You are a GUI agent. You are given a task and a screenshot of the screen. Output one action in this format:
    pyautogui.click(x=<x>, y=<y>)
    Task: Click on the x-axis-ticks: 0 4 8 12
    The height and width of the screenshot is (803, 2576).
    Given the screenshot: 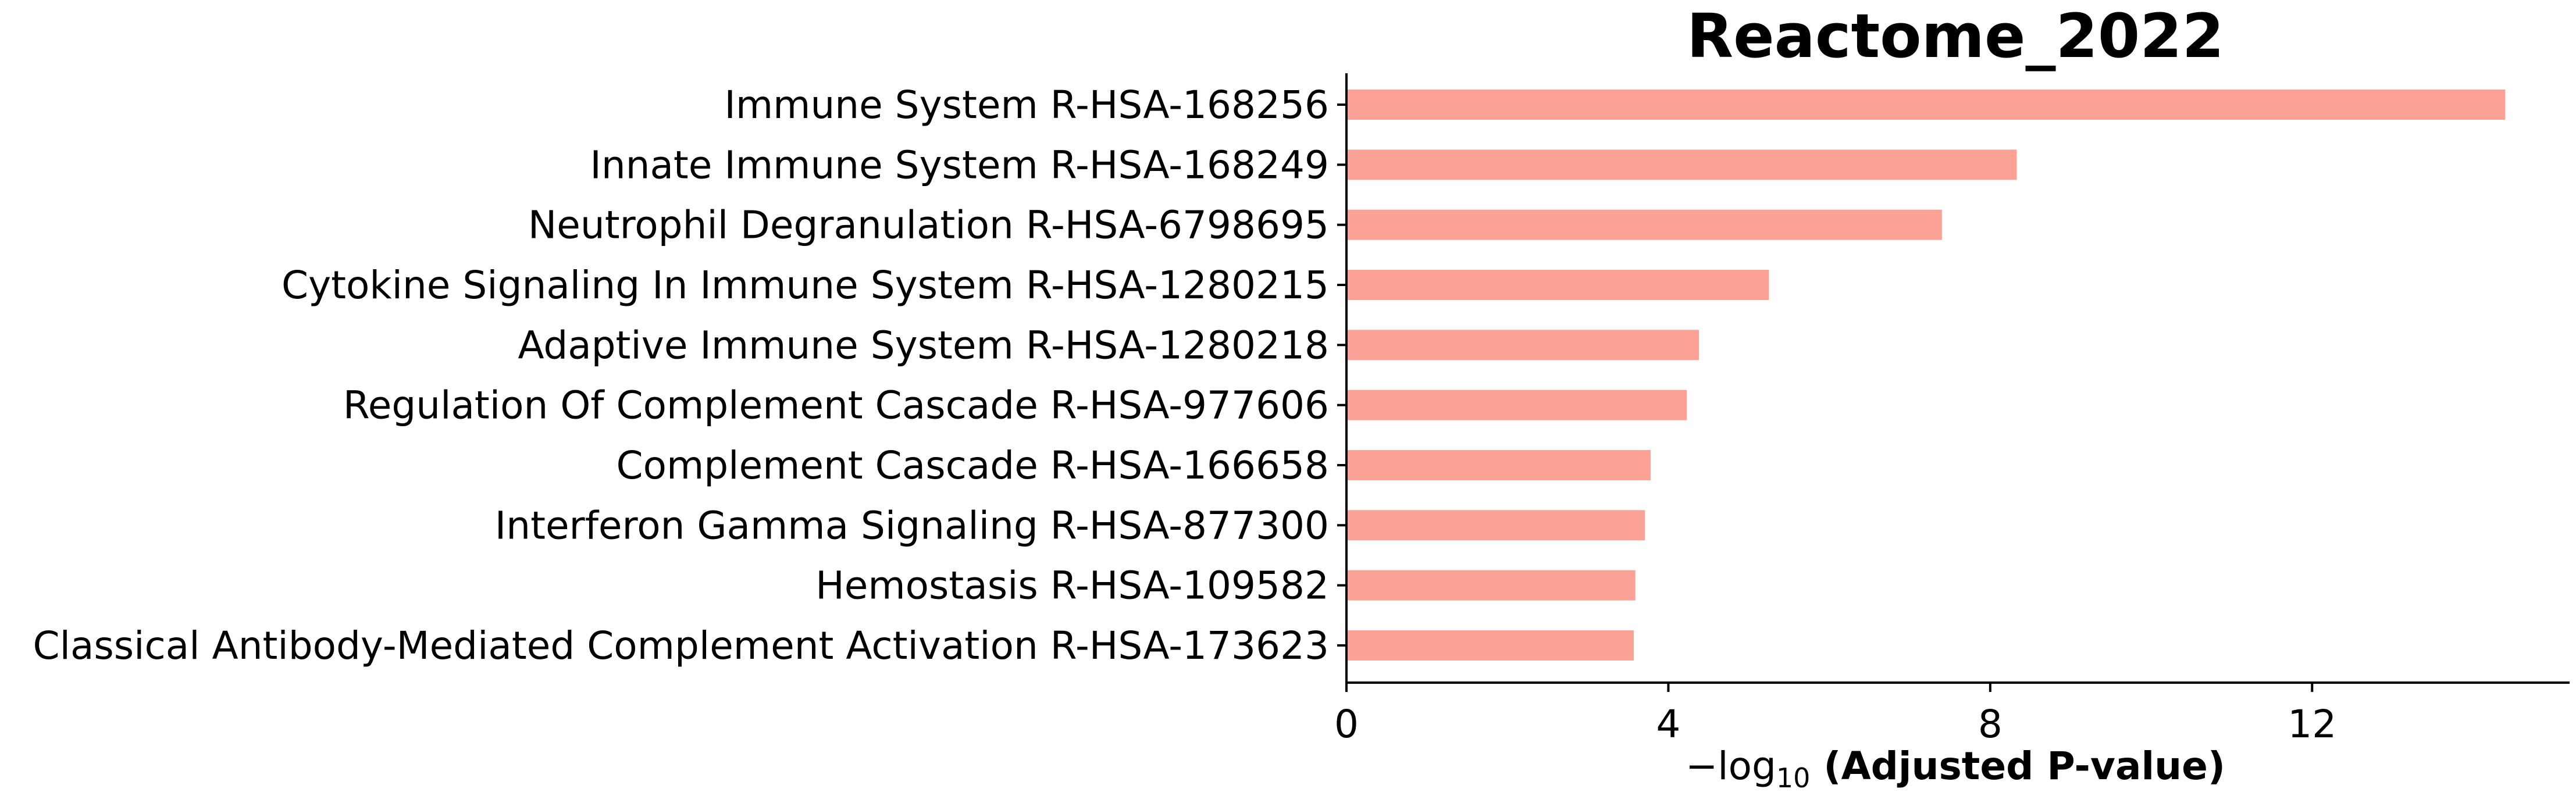 What is the action you would take?
    pyautogui.click(x=1835, y=715)
    